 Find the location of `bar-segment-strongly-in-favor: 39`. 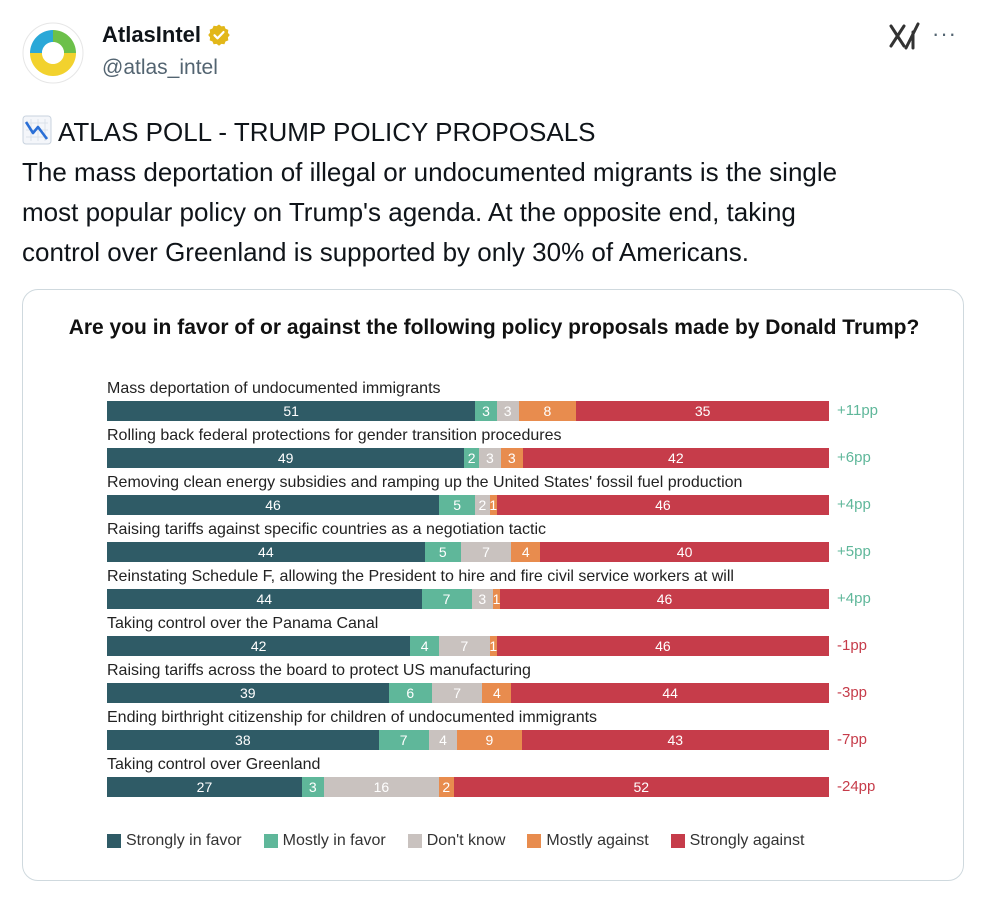

bar-segment-strongly-in-favor: 39 is located at coordinates (248, 693).